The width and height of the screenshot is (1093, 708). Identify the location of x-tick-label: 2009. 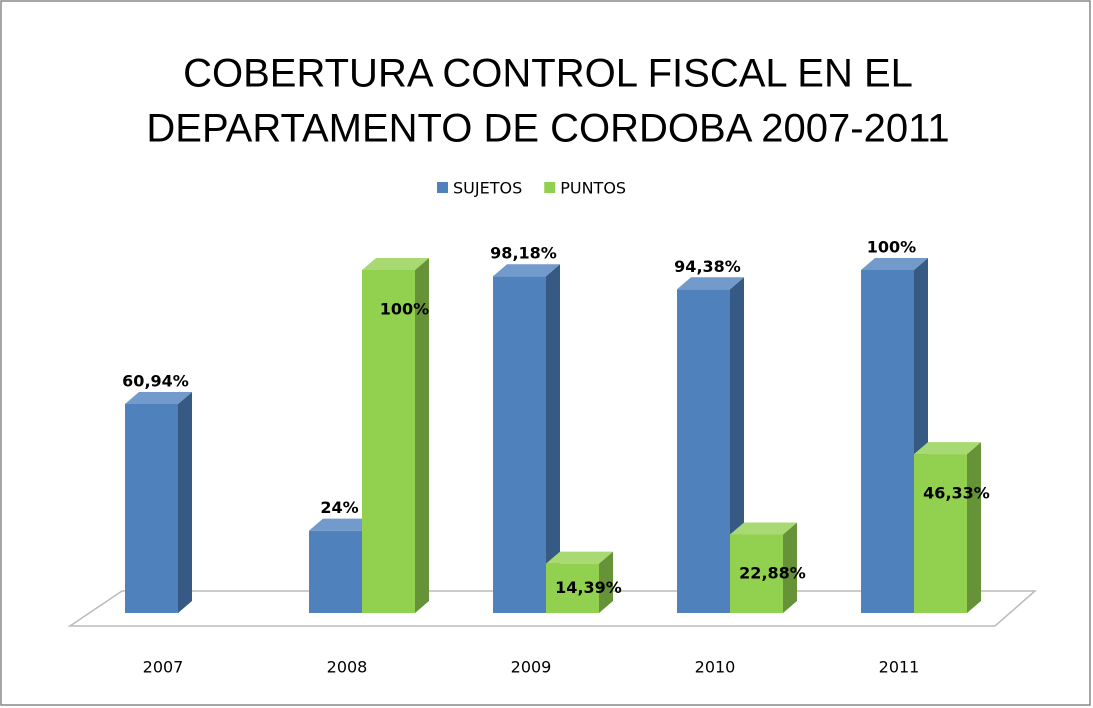
(531, 667).